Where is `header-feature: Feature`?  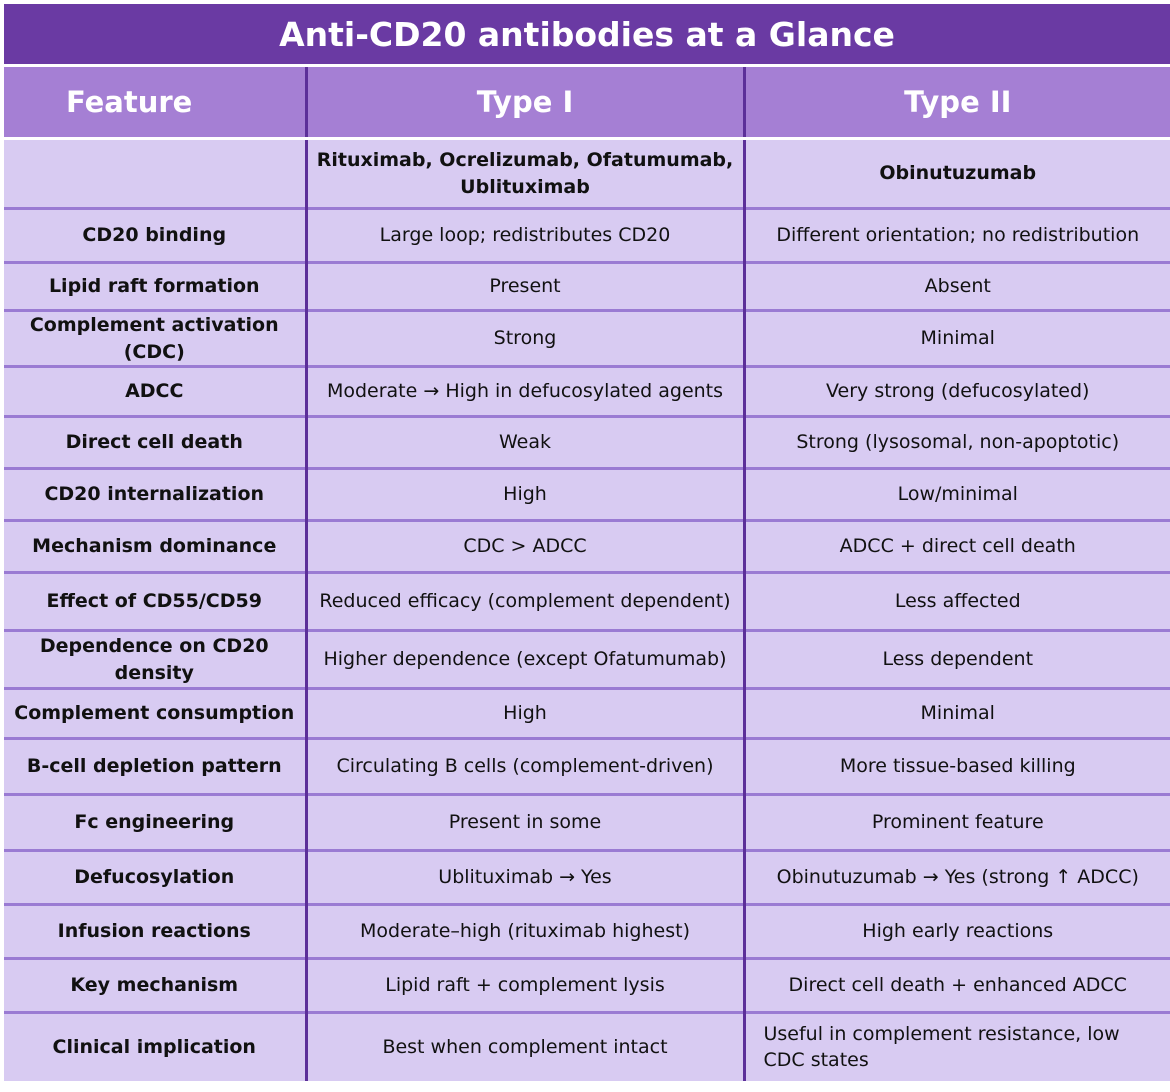
header-feature: Feature is located at coordinates (155, 103).